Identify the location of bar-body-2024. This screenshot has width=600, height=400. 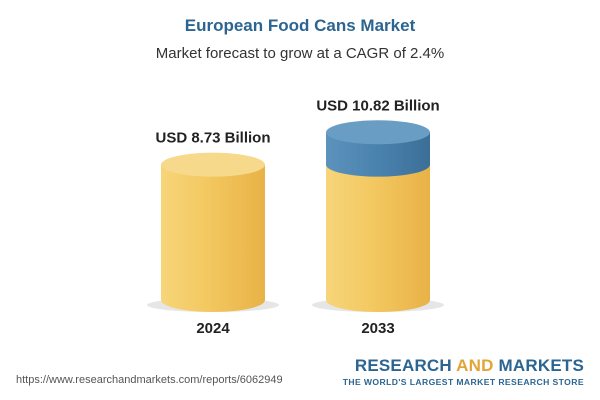
(213, 238).